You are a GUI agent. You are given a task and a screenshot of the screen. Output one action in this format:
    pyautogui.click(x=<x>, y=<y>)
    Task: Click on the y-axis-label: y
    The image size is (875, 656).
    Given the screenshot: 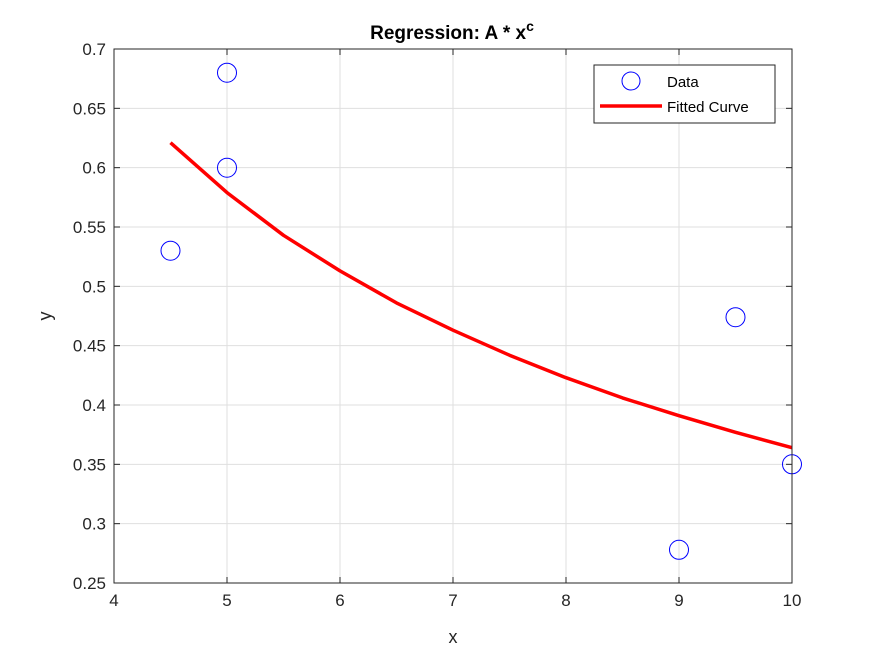 What is the action you would take?
    pyautogui.click(x=45, y=316)
    